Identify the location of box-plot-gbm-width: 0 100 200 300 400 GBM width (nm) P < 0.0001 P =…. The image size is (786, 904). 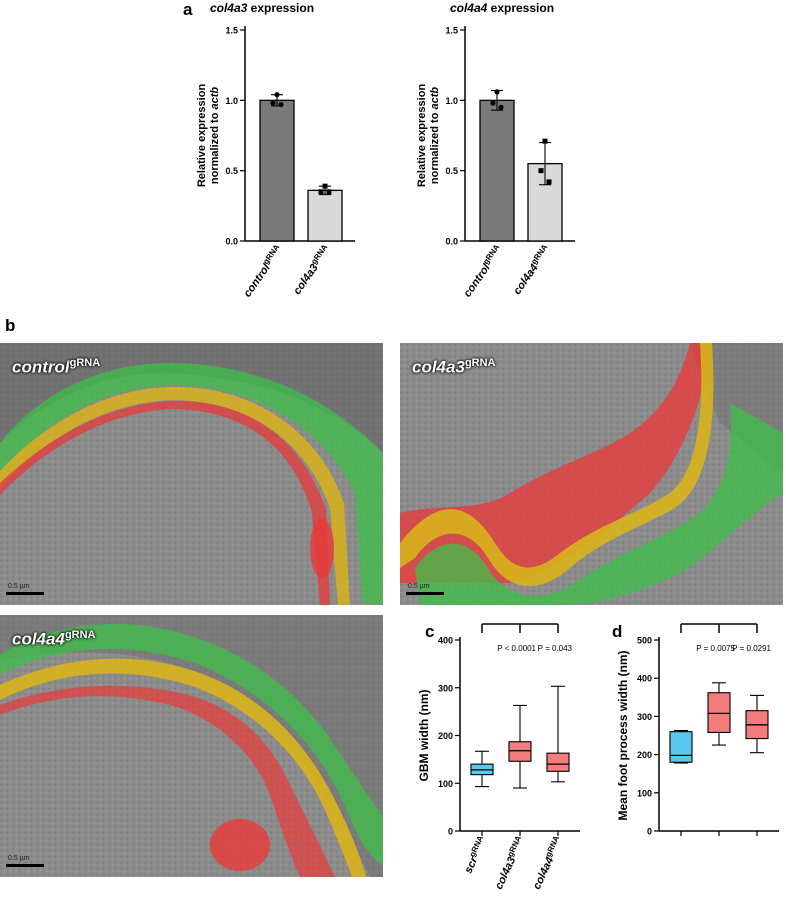
(498, 757).